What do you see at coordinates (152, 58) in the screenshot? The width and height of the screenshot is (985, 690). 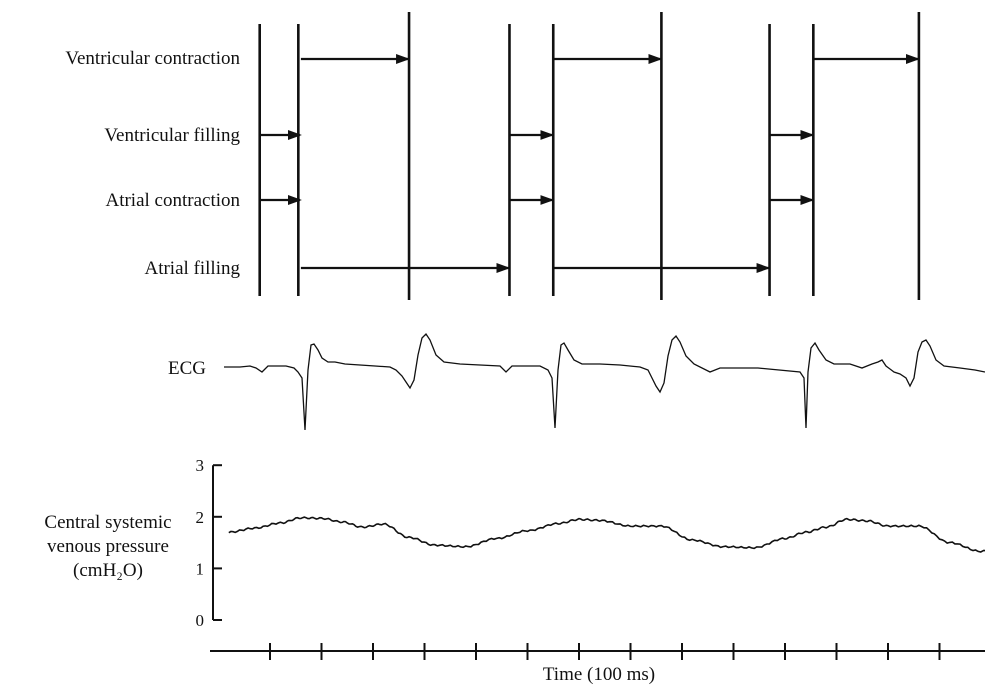 I see `row-label-ventricular-contraction: Ventricular contraction` at bounding box center [152, 58].